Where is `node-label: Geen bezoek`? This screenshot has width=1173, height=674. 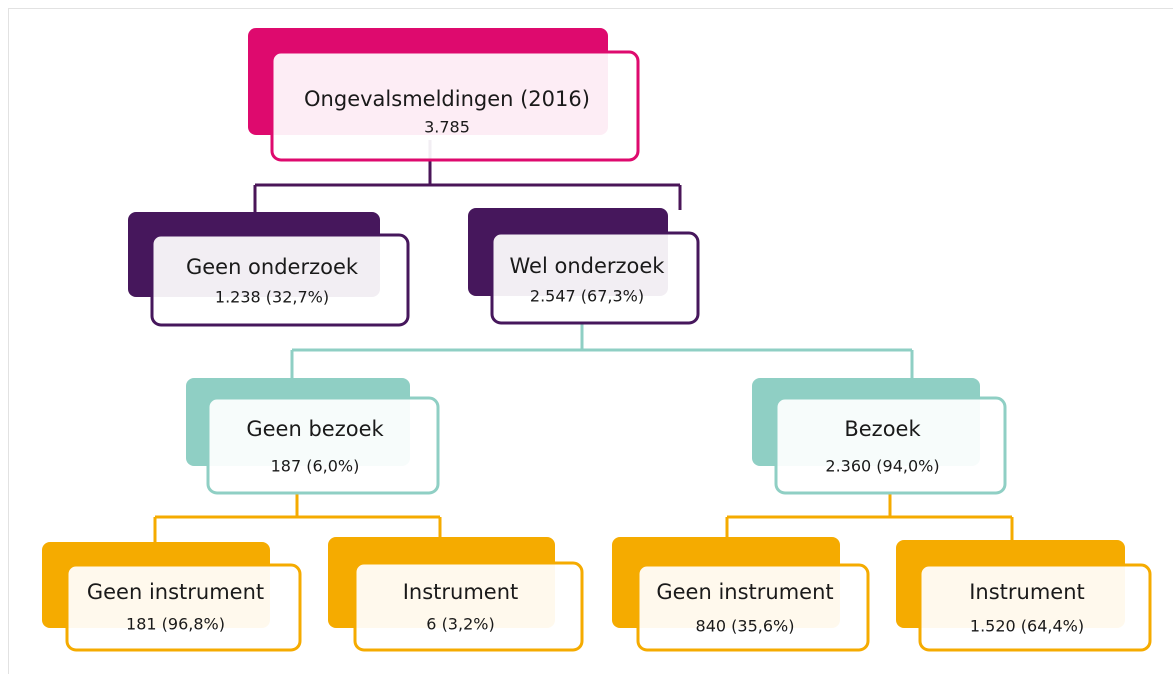 node-label: Geen bezoek is located at coordinates (315, 429).